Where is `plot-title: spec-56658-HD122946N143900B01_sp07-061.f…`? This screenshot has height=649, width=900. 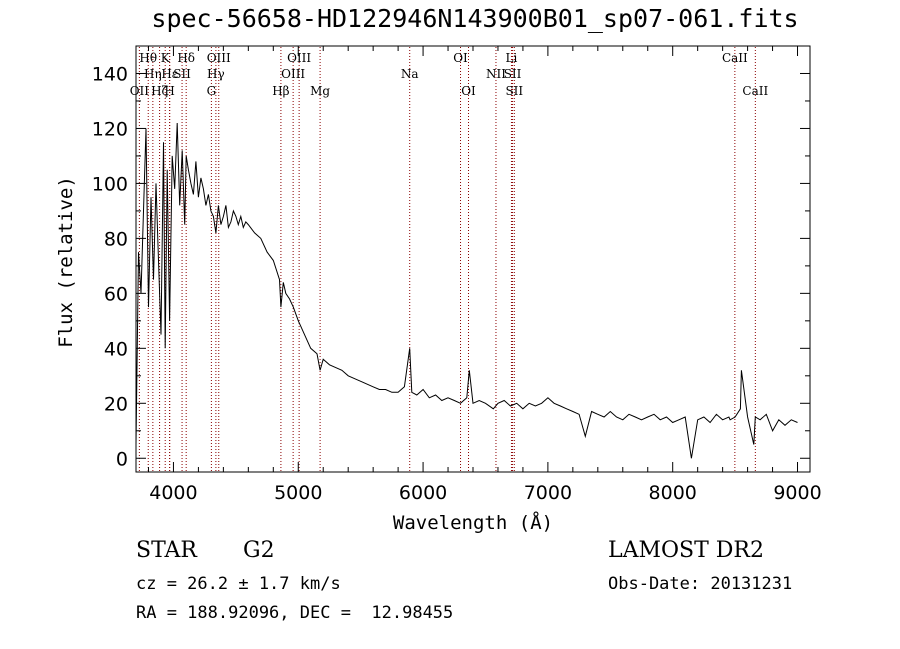 plot-title: spec-56658-HD122946N143900B01_sp07-061.f… is located at coordinates (475, 18).